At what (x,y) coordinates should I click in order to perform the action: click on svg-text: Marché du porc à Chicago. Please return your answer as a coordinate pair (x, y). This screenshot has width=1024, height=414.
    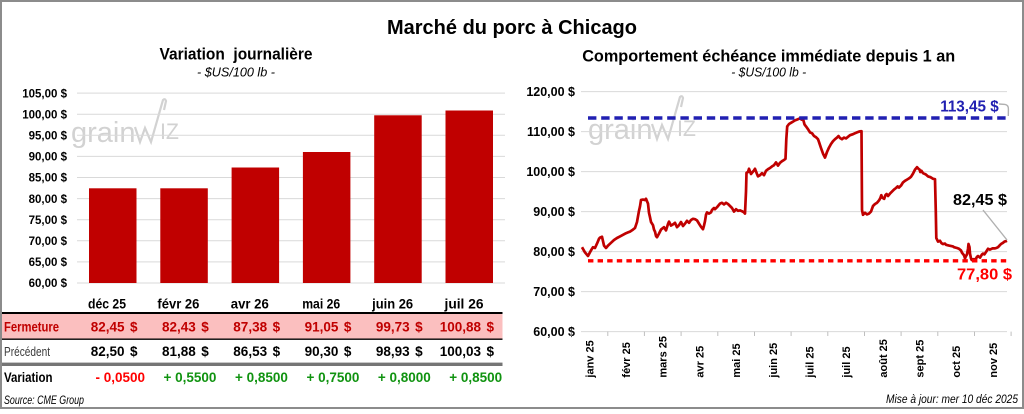
    Looking at the image, I should click on (512, 28).